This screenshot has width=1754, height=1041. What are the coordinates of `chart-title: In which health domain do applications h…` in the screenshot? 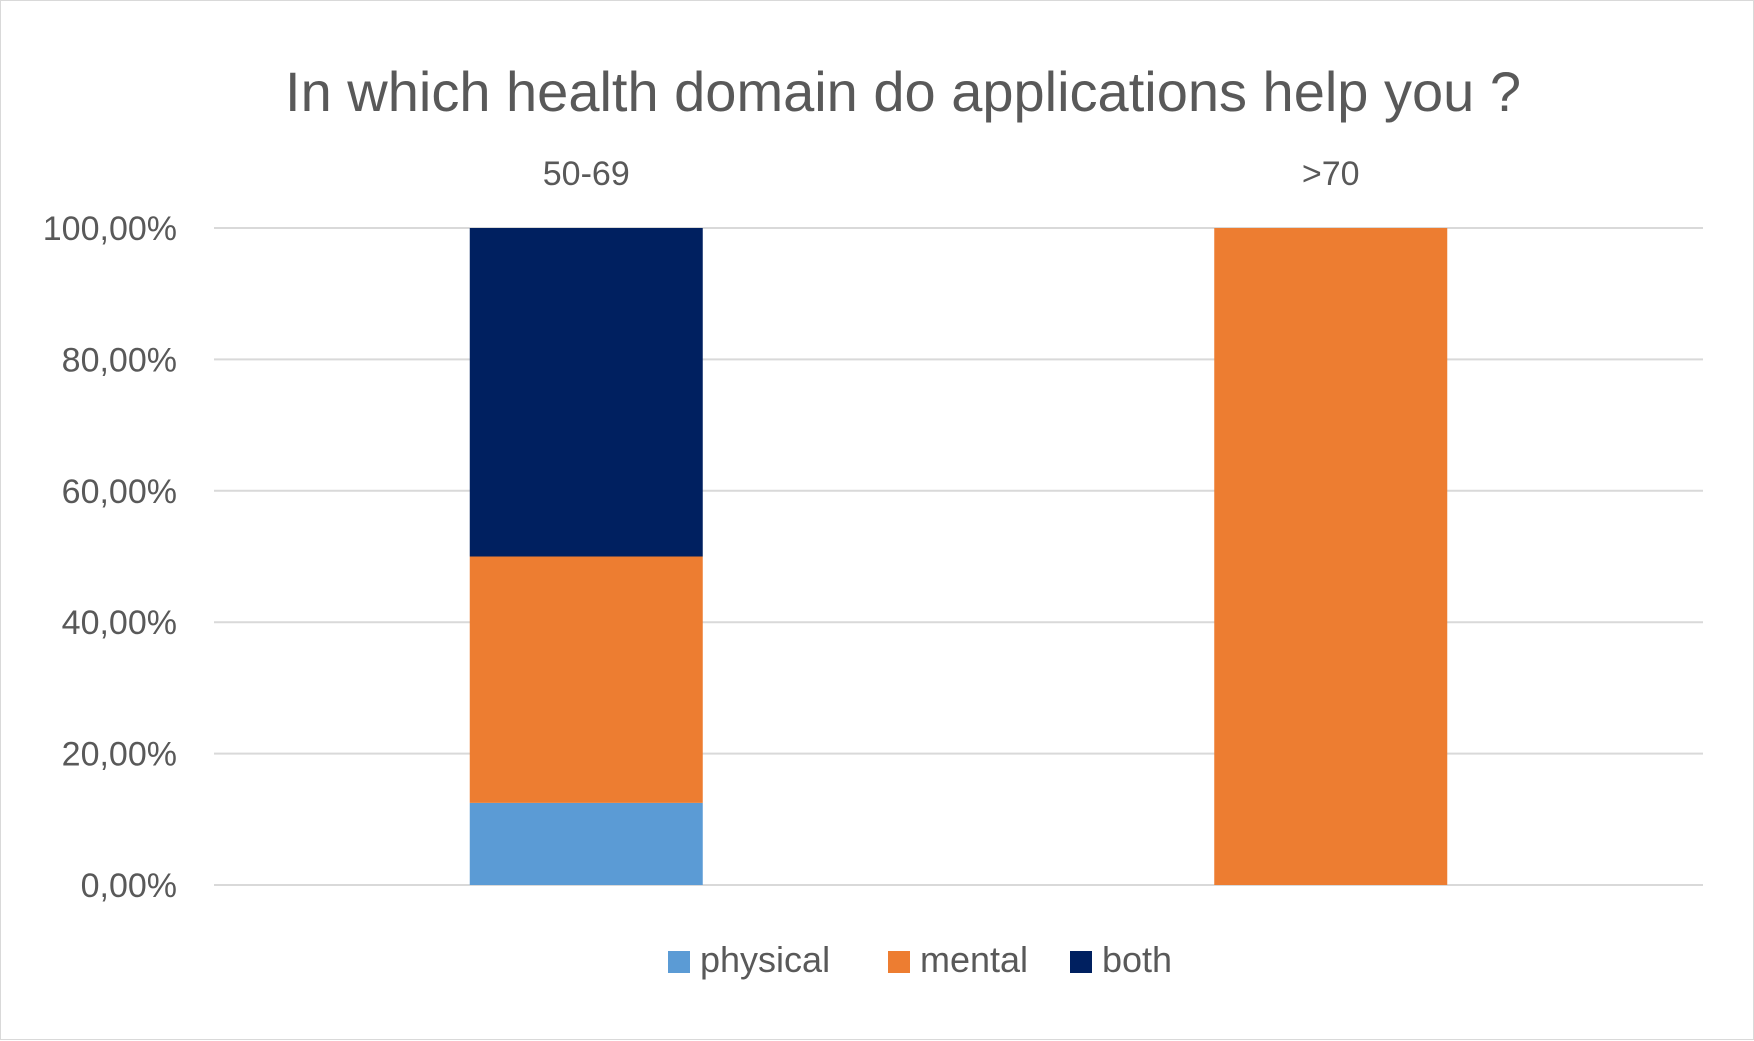 It's located at (903, 91).